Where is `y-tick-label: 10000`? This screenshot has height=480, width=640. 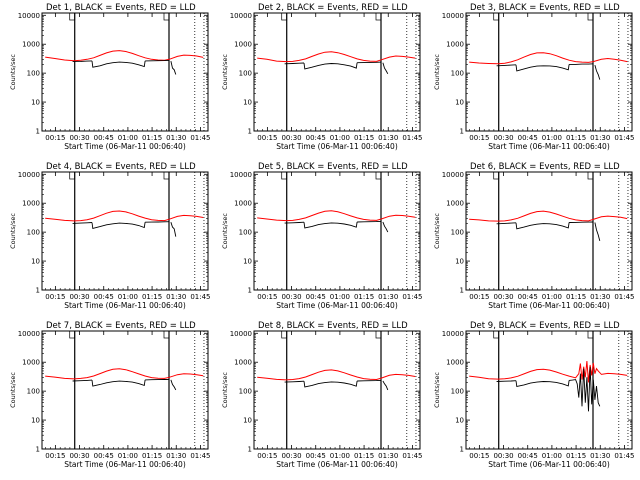 y-tick-label: 10000 is located at coordinates (453, 16).